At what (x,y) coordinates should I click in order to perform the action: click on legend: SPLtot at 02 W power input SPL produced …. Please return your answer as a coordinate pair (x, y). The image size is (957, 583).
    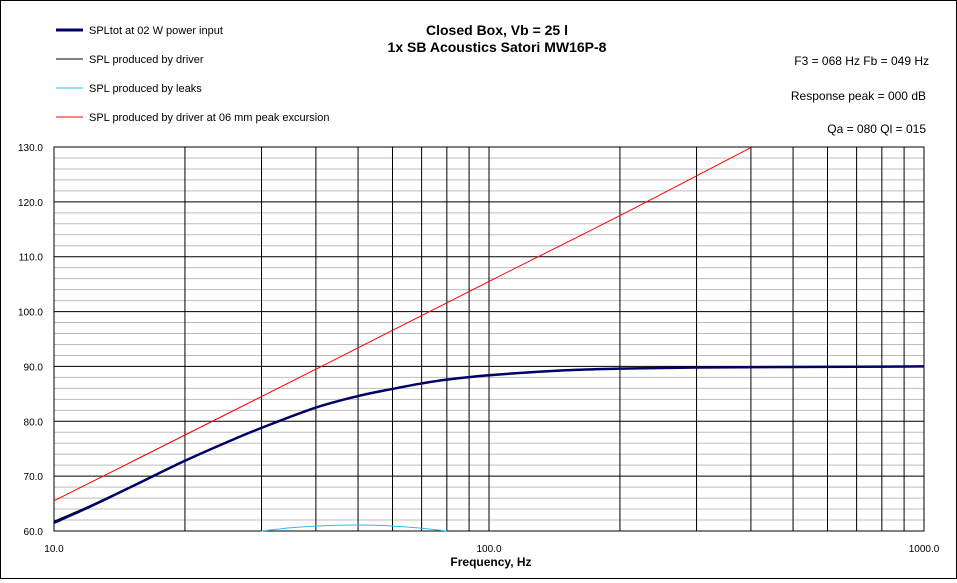
    Looking at the image, I should click on (193, 74).